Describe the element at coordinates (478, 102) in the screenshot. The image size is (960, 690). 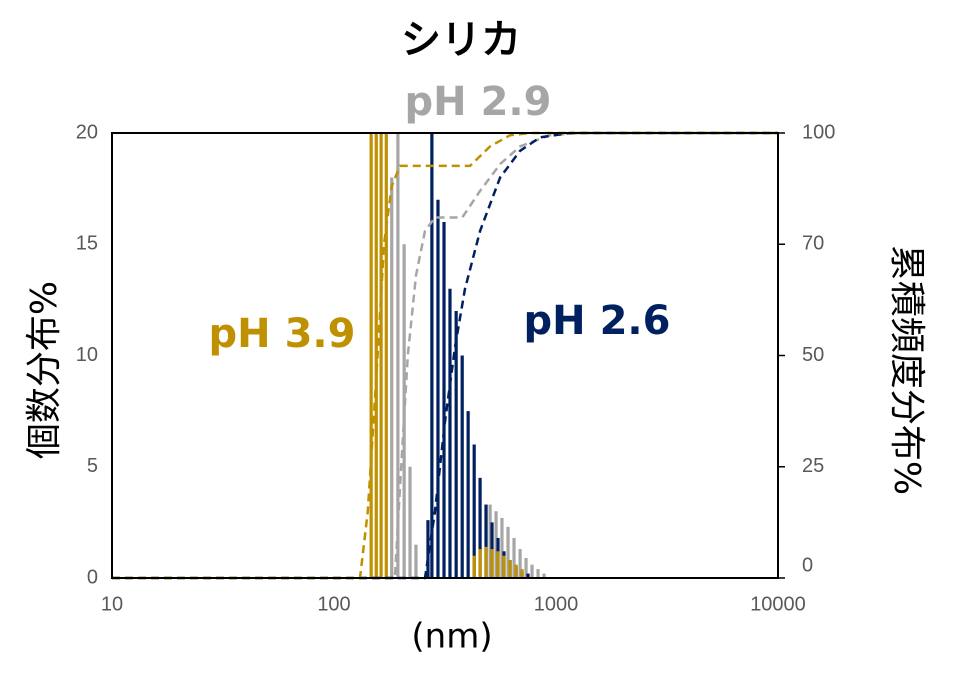
I see `series-annotation: pH 2.9` at that location.